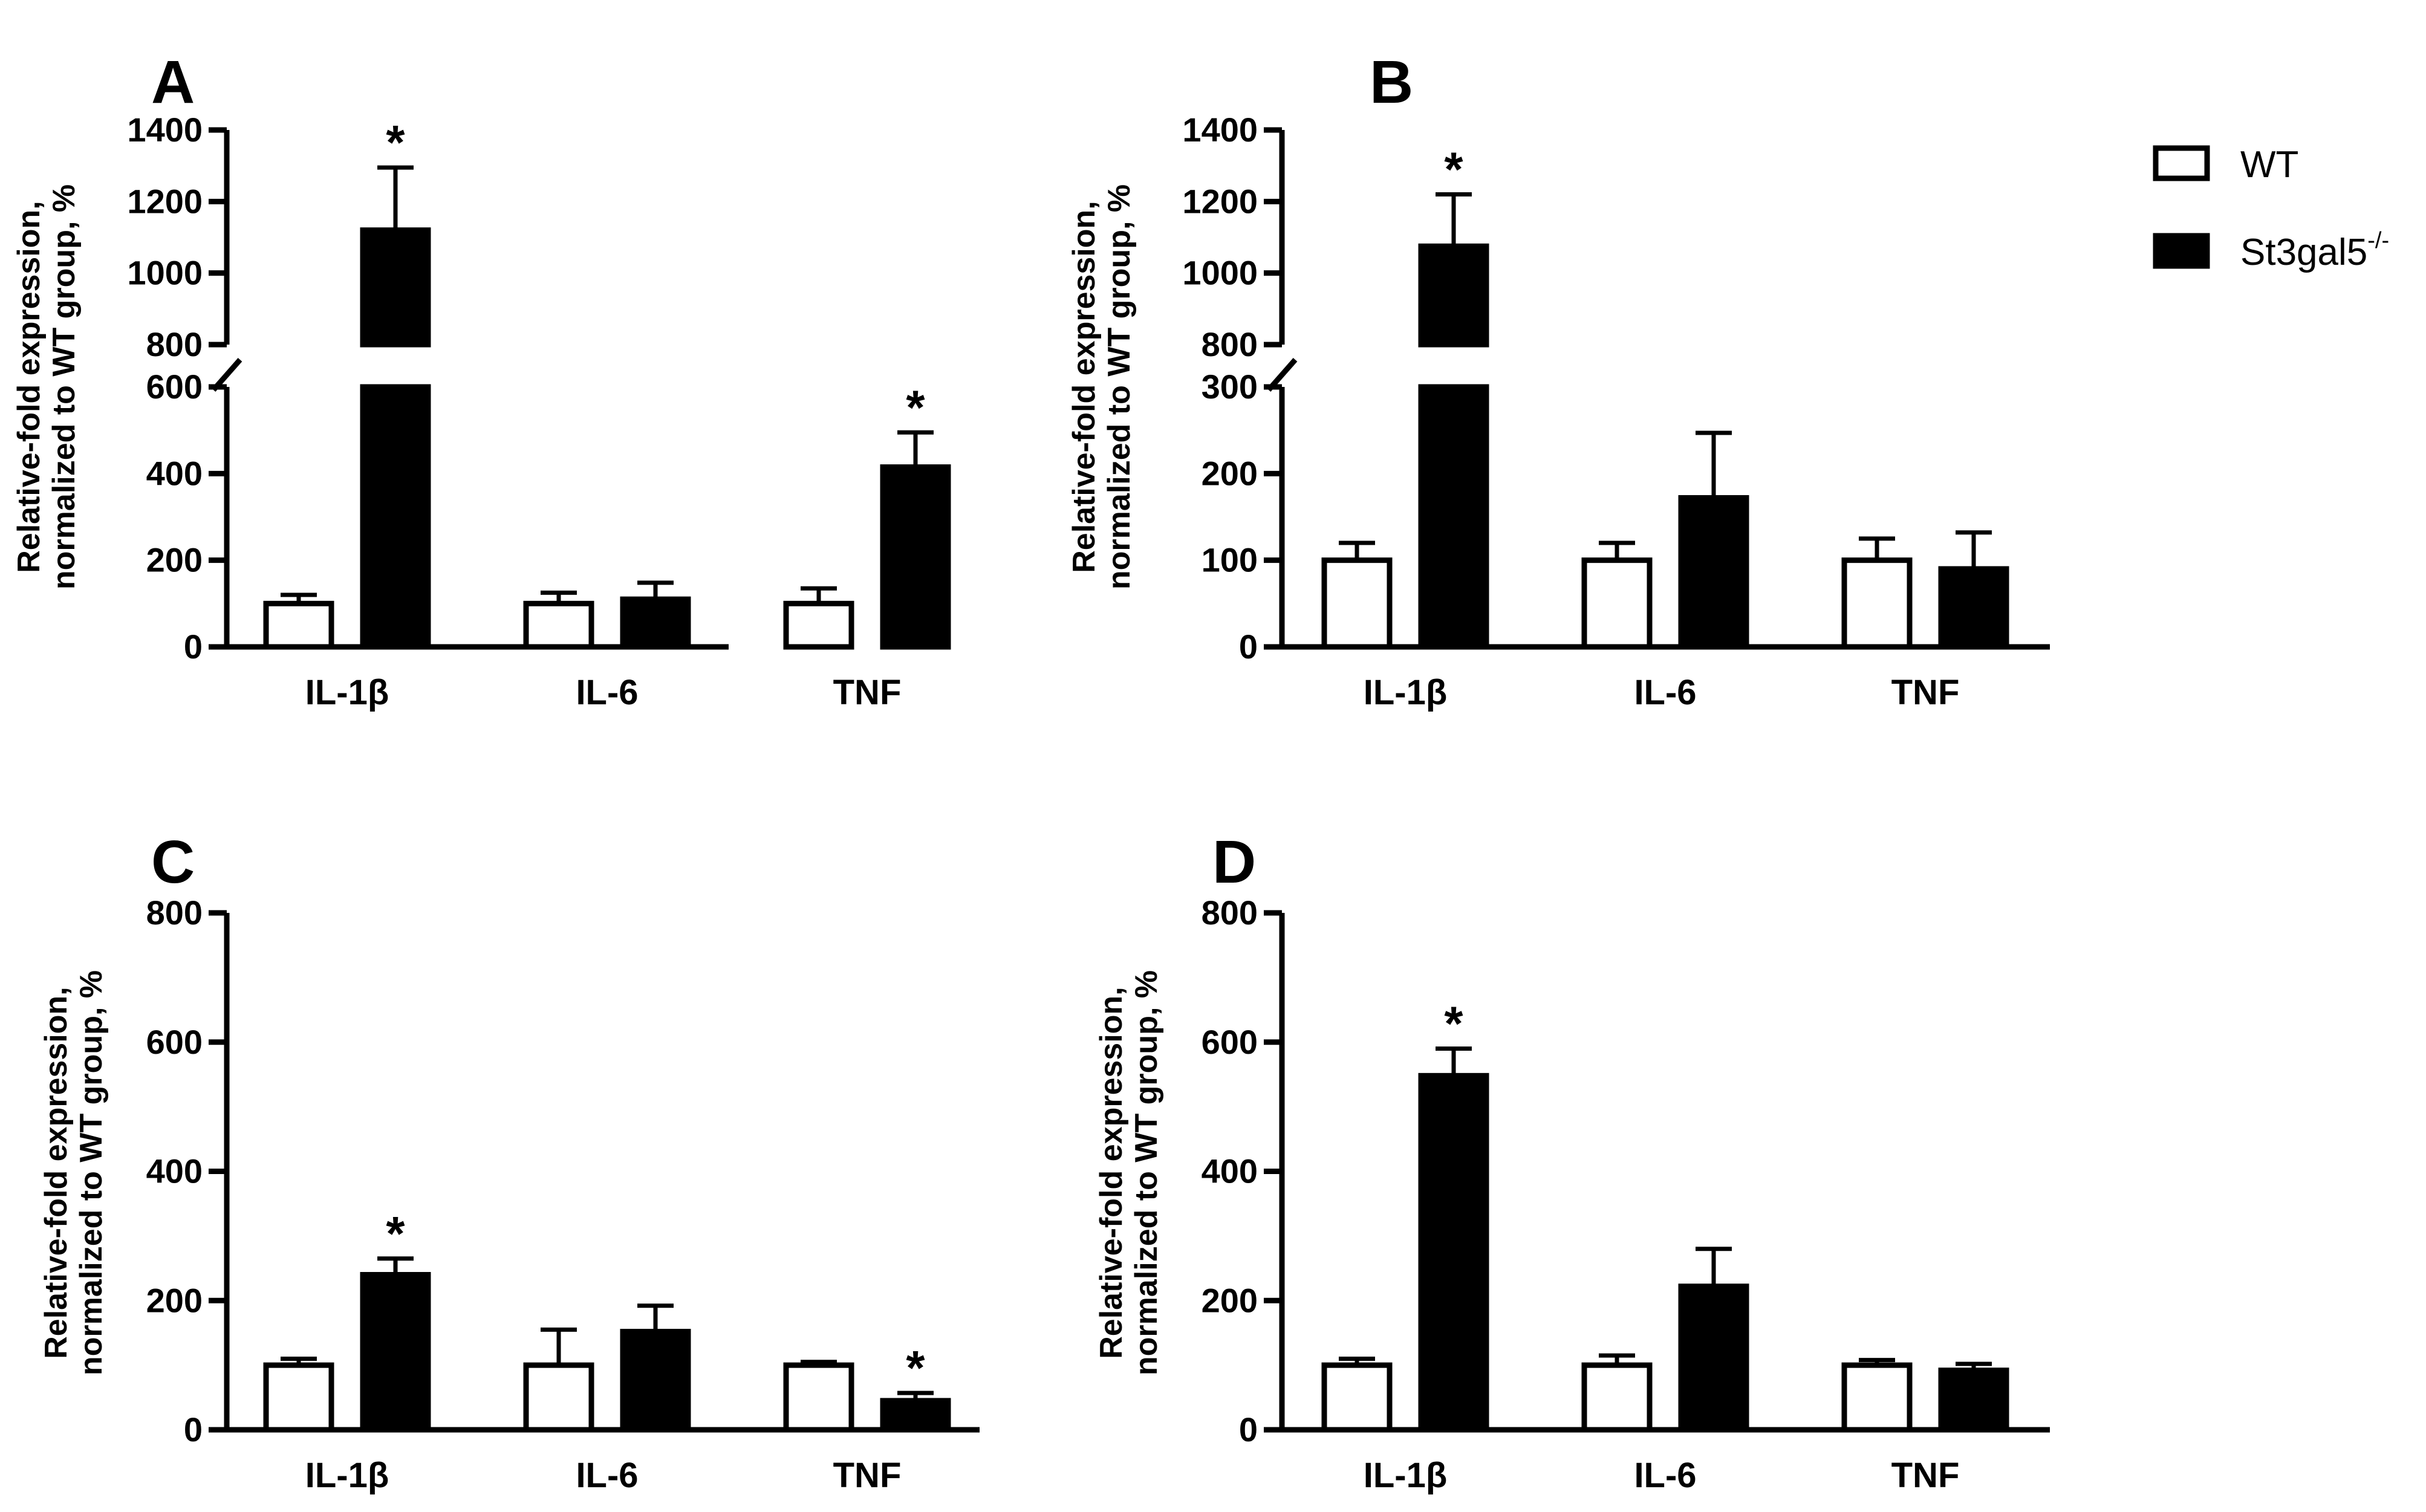 The width and height of the screenshot is (2426, 1512). What do you see at coordinates (2269, 165) in the screenshot?
I see `legend-label: WT` at bounding box center [2269, 165].